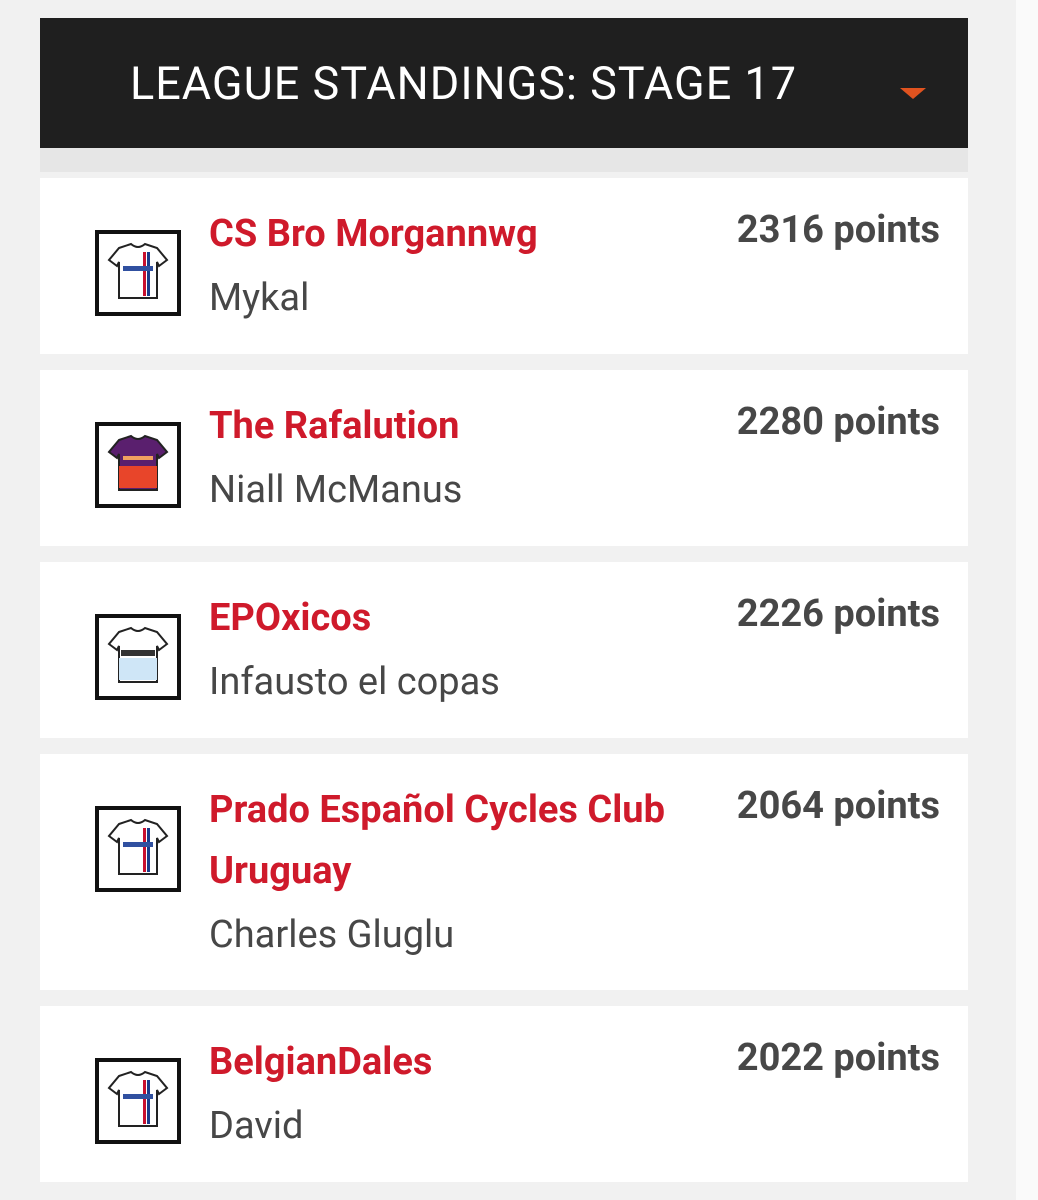 This screenshot has width=1038, height=1200. I want to click on team-name: CS Bro Morgannwg, so click(373, 234).